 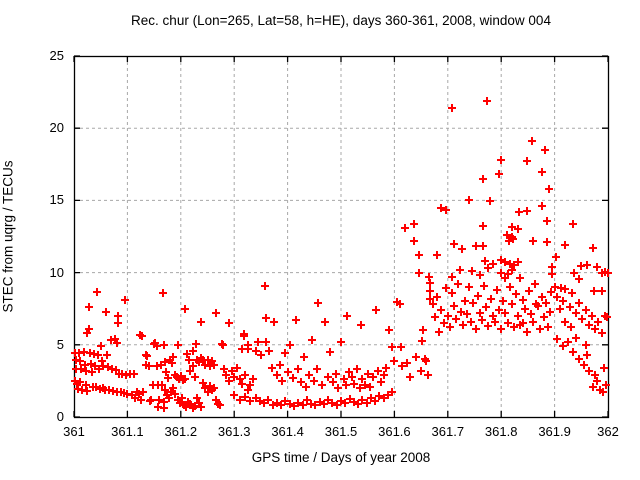 What do you see at coordinates (60, 416) in the screenshot?
I see `y-tick-label: 0` at bounding box center [60, 416].